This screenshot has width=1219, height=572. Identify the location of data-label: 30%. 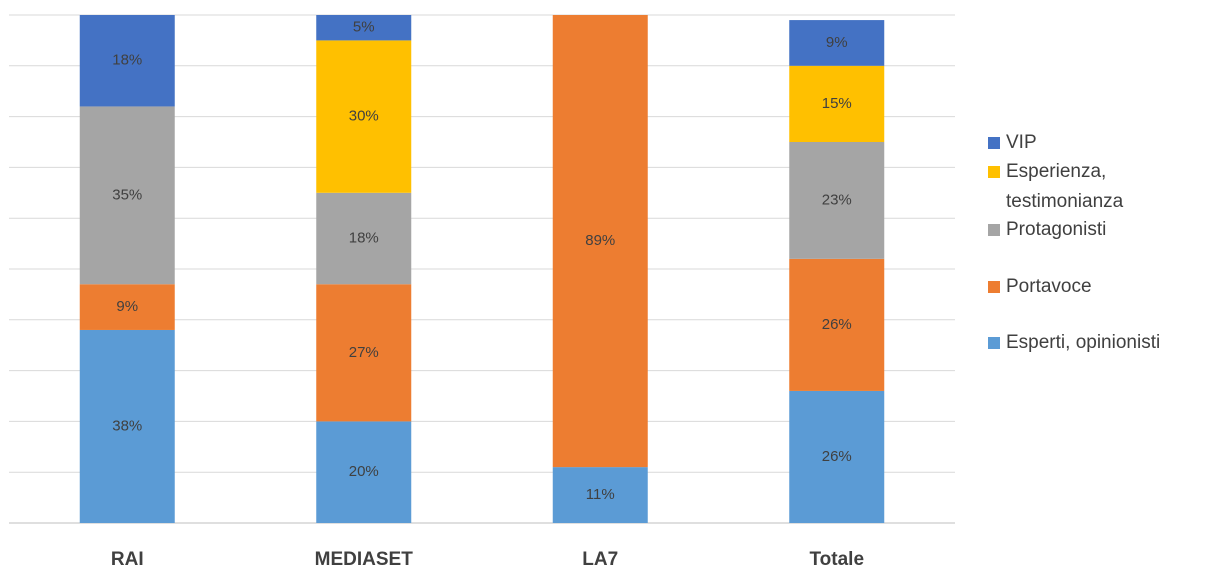
(364, 116).